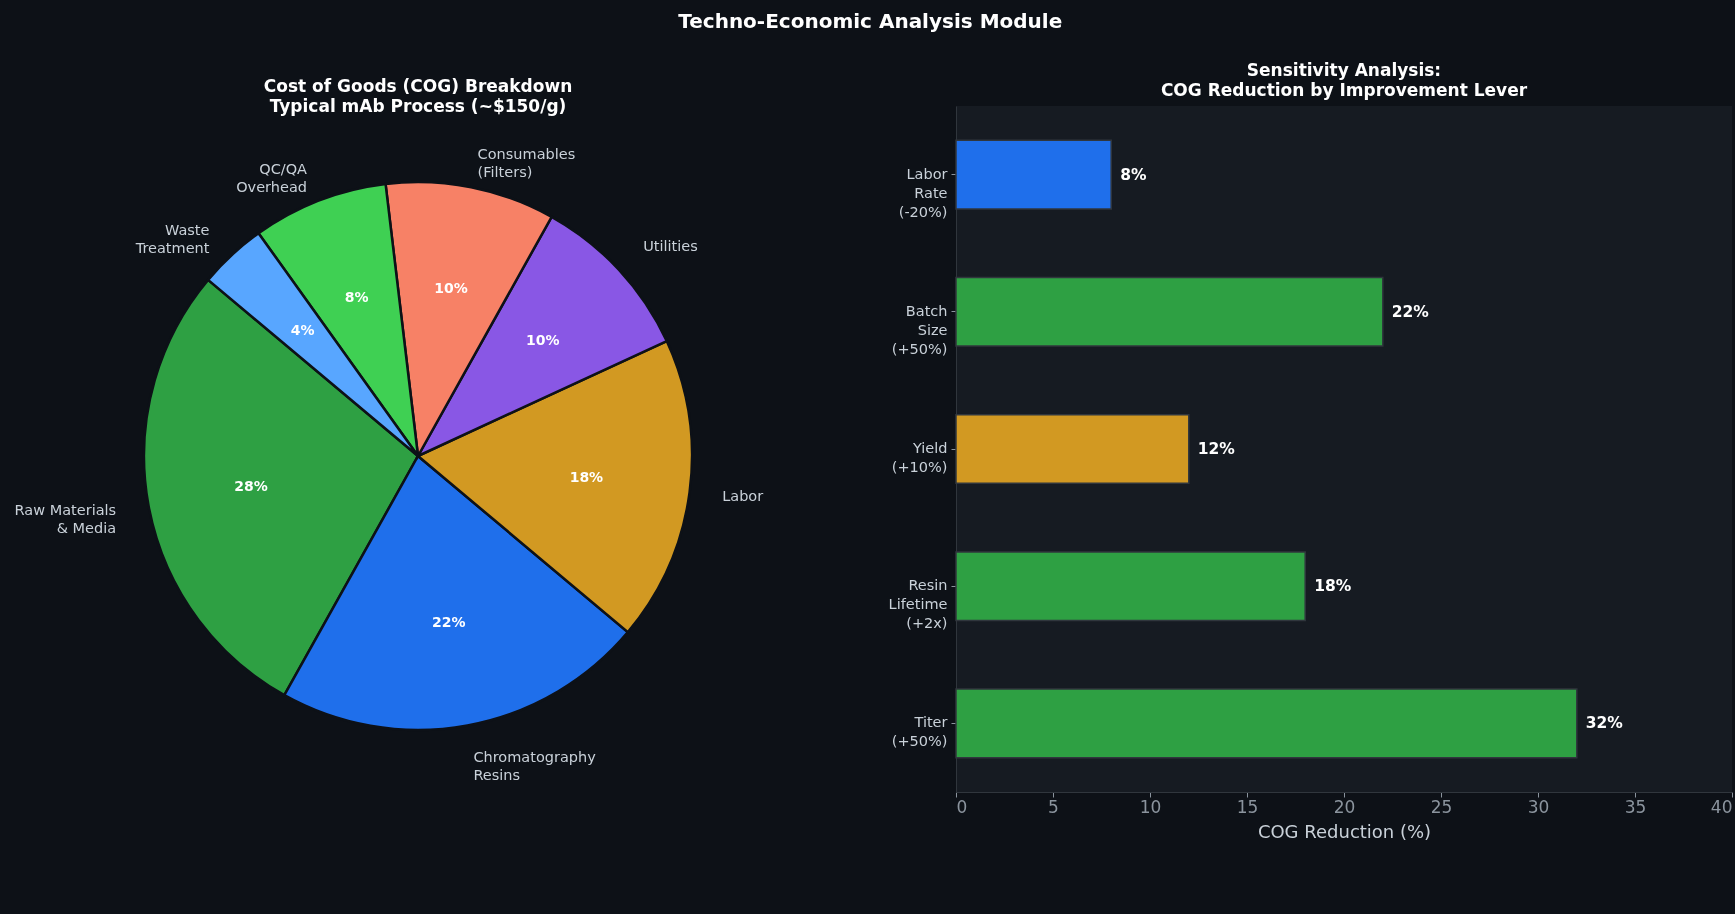 The width and height of the screenshot is (1735, 914). I want to click on slice-label: Utilities, so click(670, 246).